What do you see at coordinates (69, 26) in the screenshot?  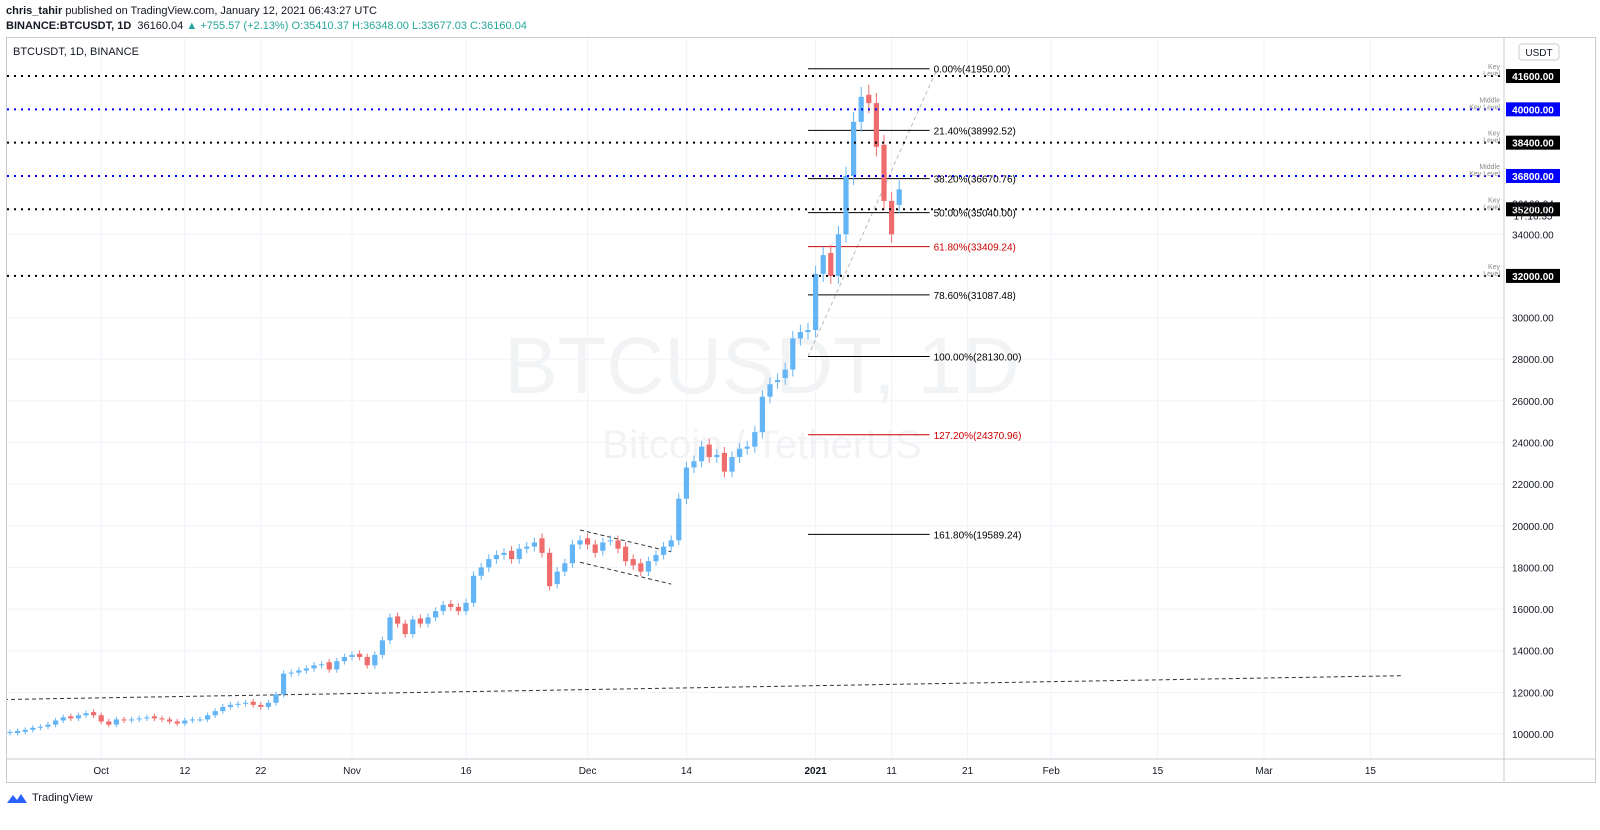 I see `symbol-line: BINANCE:BTCUSDT, 1D` at bounding box center [69, 26].